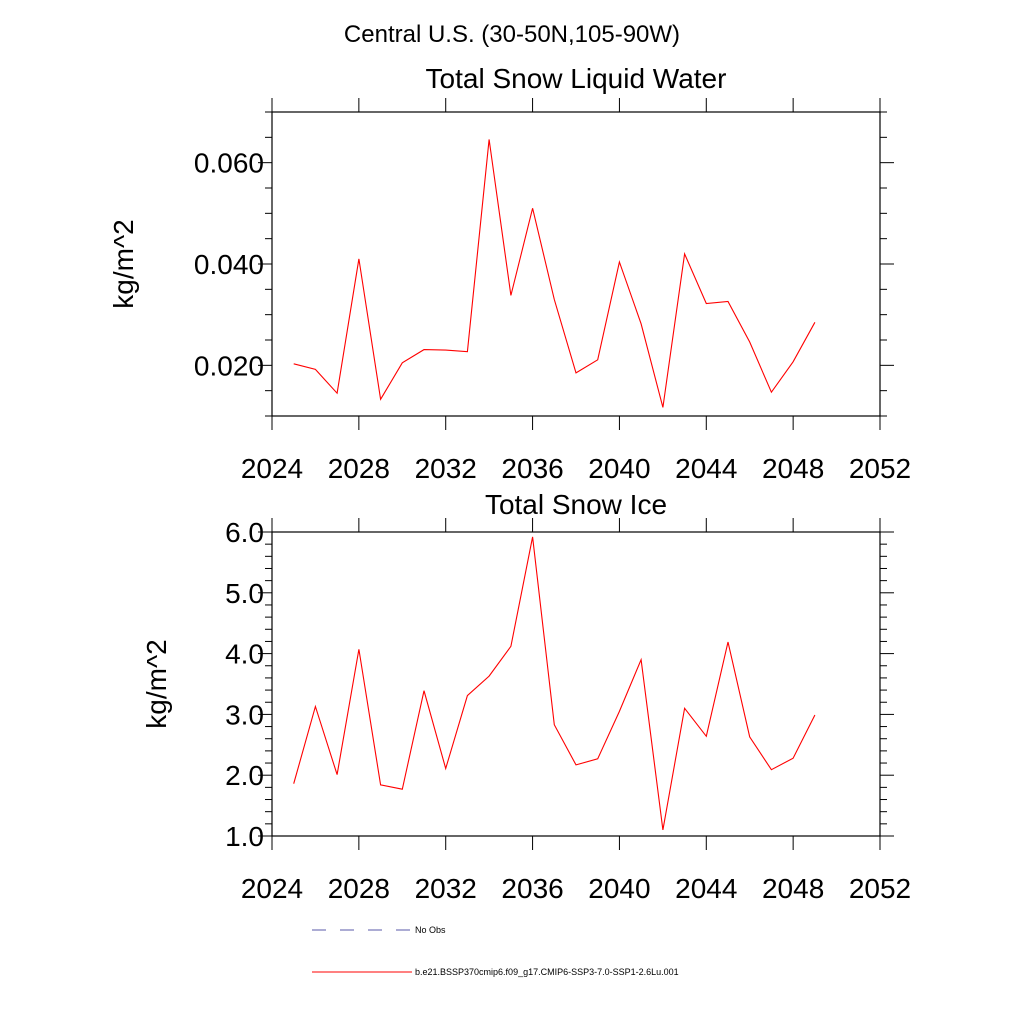 Image resolution: width=1024 pixels, height=1024 pixels. Describe the element at coordinates (229, 365) in the screenshot. I see `y-tick-label: 0.020` at that location.